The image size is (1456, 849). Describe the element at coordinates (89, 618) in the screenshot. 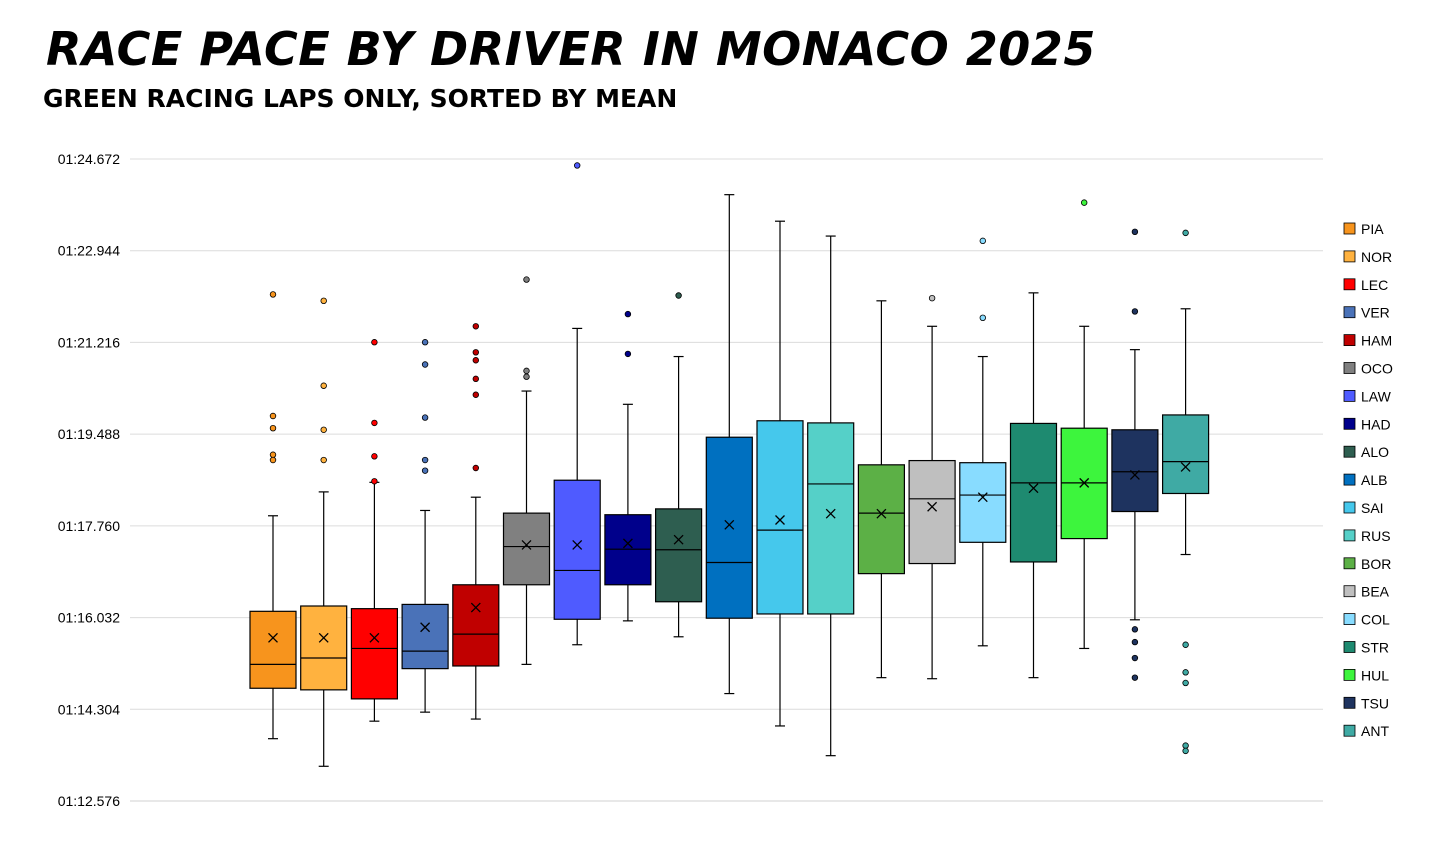

I see `y-tick-label: 01:16.032` at that location.